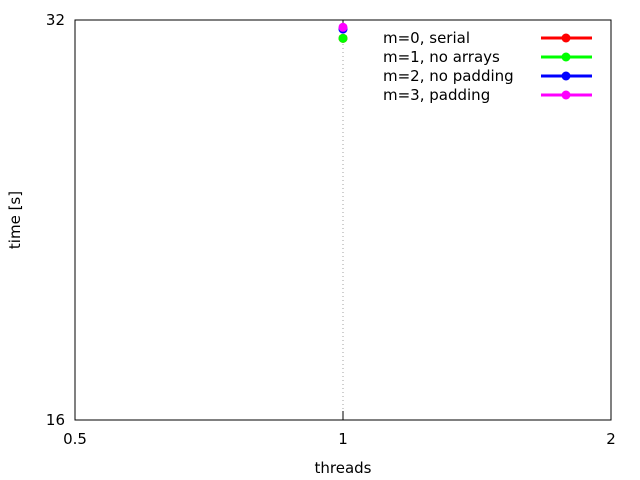 The height and width of the screenshot is (480, 640). Describe the element at coordinates (441, 57) in the screenshot. I see `legend-label: m=1, no arrays` at that location.